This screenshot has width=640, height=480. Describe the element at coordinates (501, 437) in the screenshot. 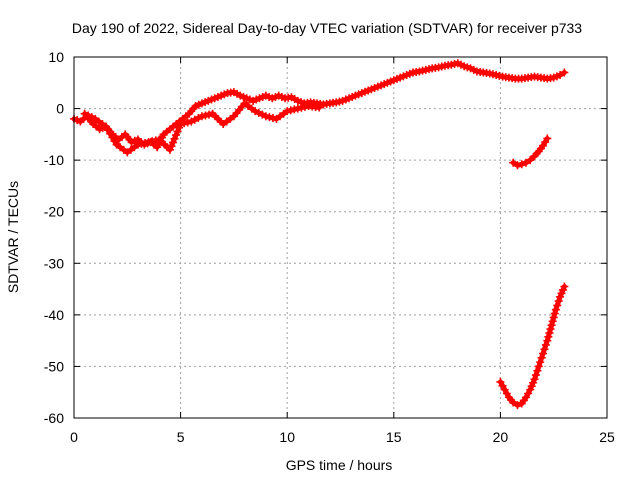

I see `x-tick-label: 20` at that location.